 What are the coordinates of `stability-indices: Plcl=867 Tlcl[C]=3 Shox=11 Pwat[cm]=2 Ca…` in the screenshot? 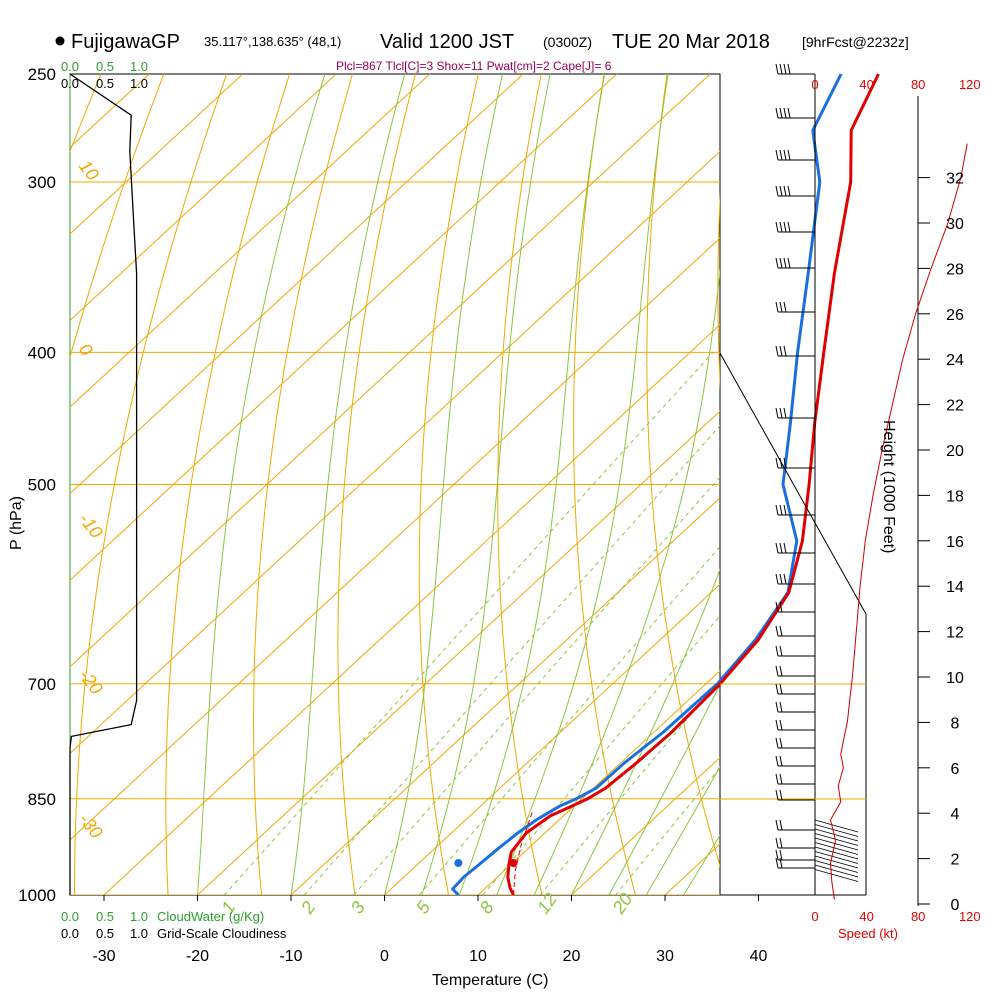 It's located at (474, 66).